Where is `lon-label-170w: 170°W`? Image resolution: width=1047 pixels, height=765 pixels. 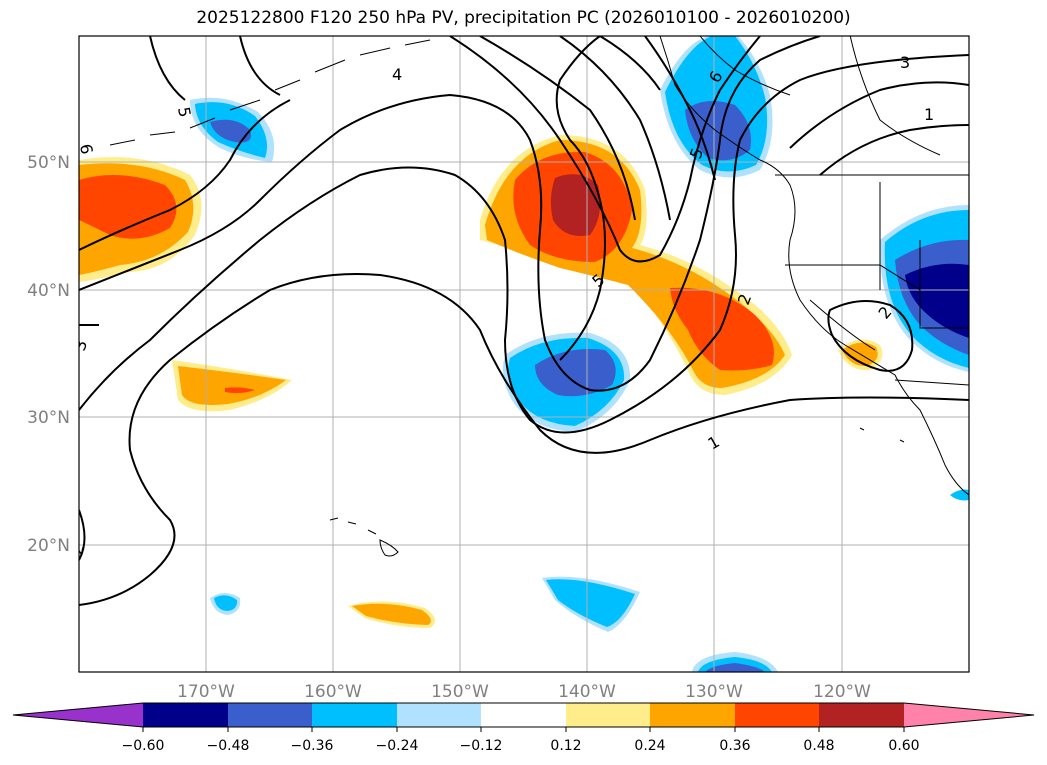
lon-label-170w: 170°W is located at coordinates (206, 692).